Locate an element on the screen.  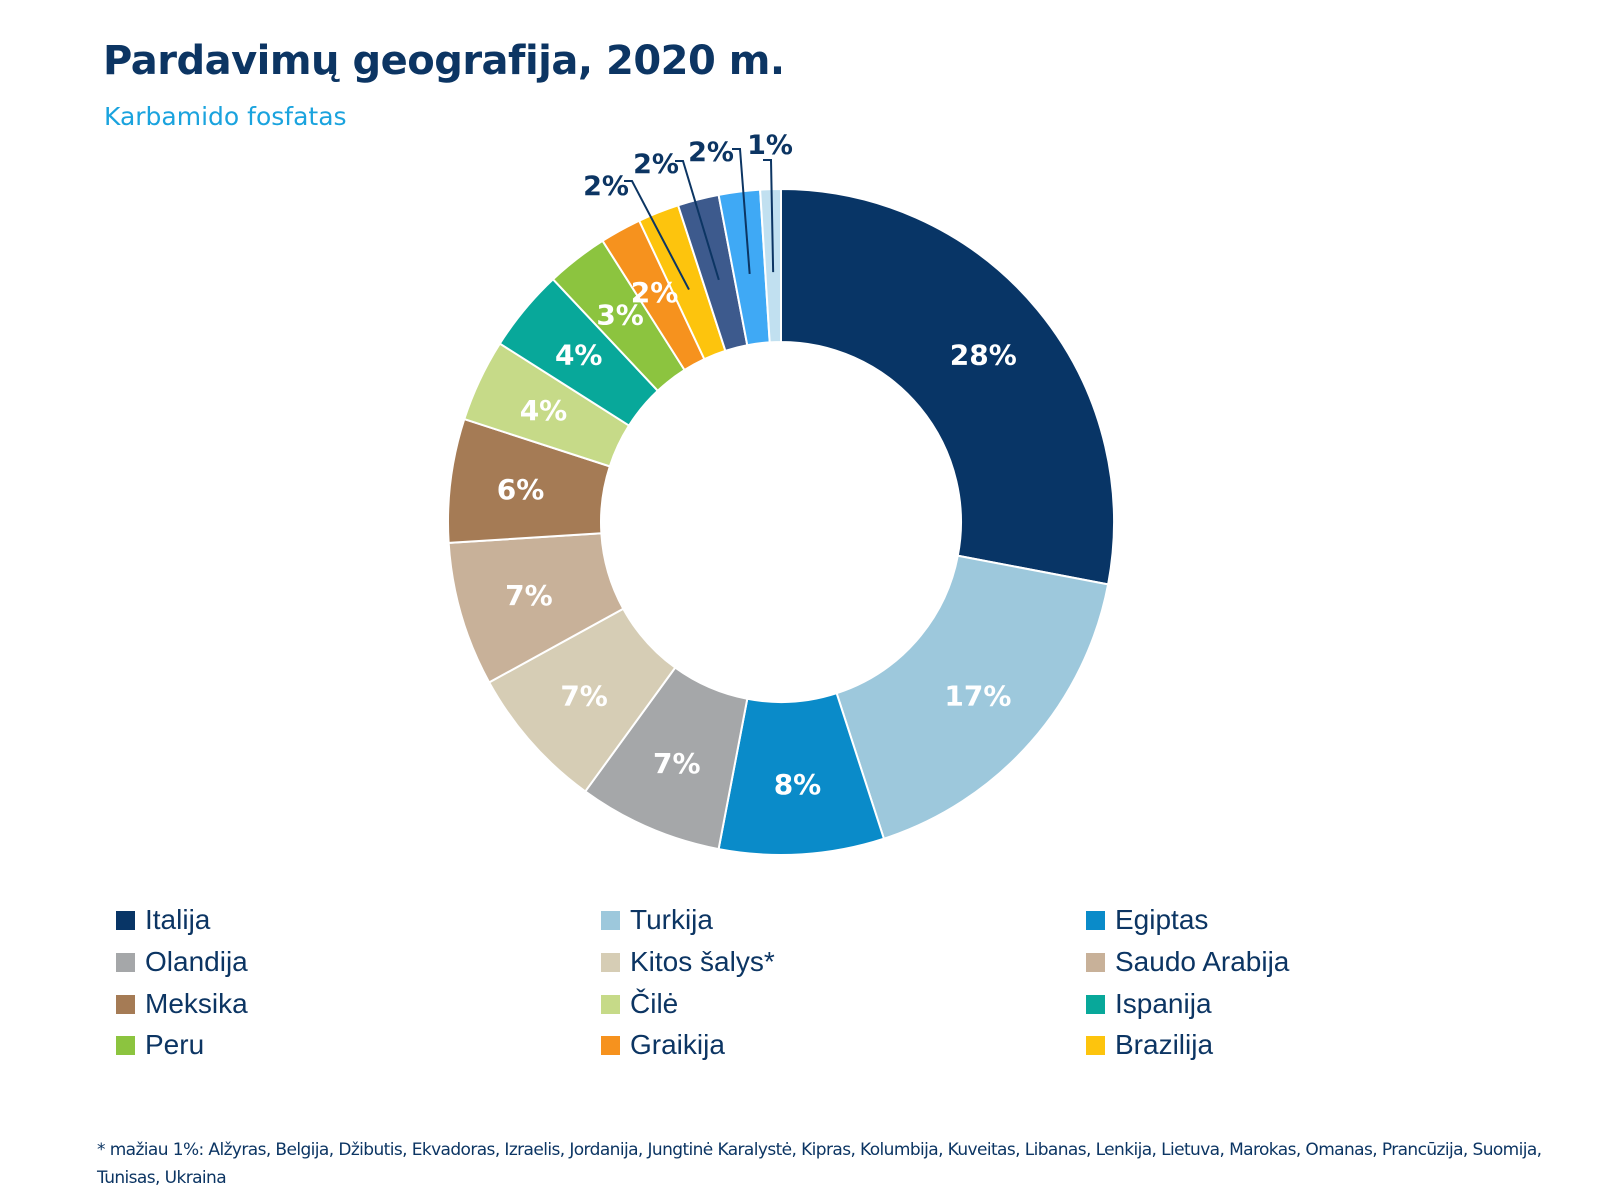
legend-item-meksika: Meksika is located at coordinates (182, 1004).